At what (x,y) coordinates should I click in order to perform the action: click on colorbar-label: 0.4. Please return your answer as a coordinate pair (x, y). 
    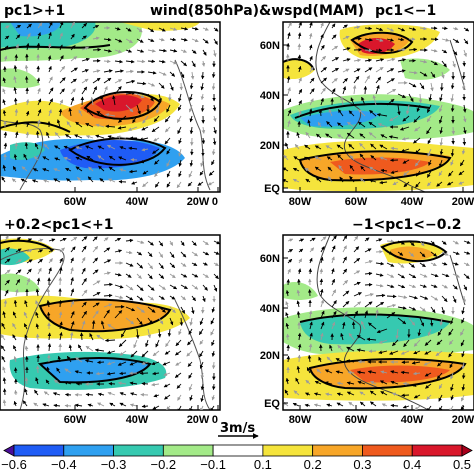
    Looking at the image, I should click on (412, 464).